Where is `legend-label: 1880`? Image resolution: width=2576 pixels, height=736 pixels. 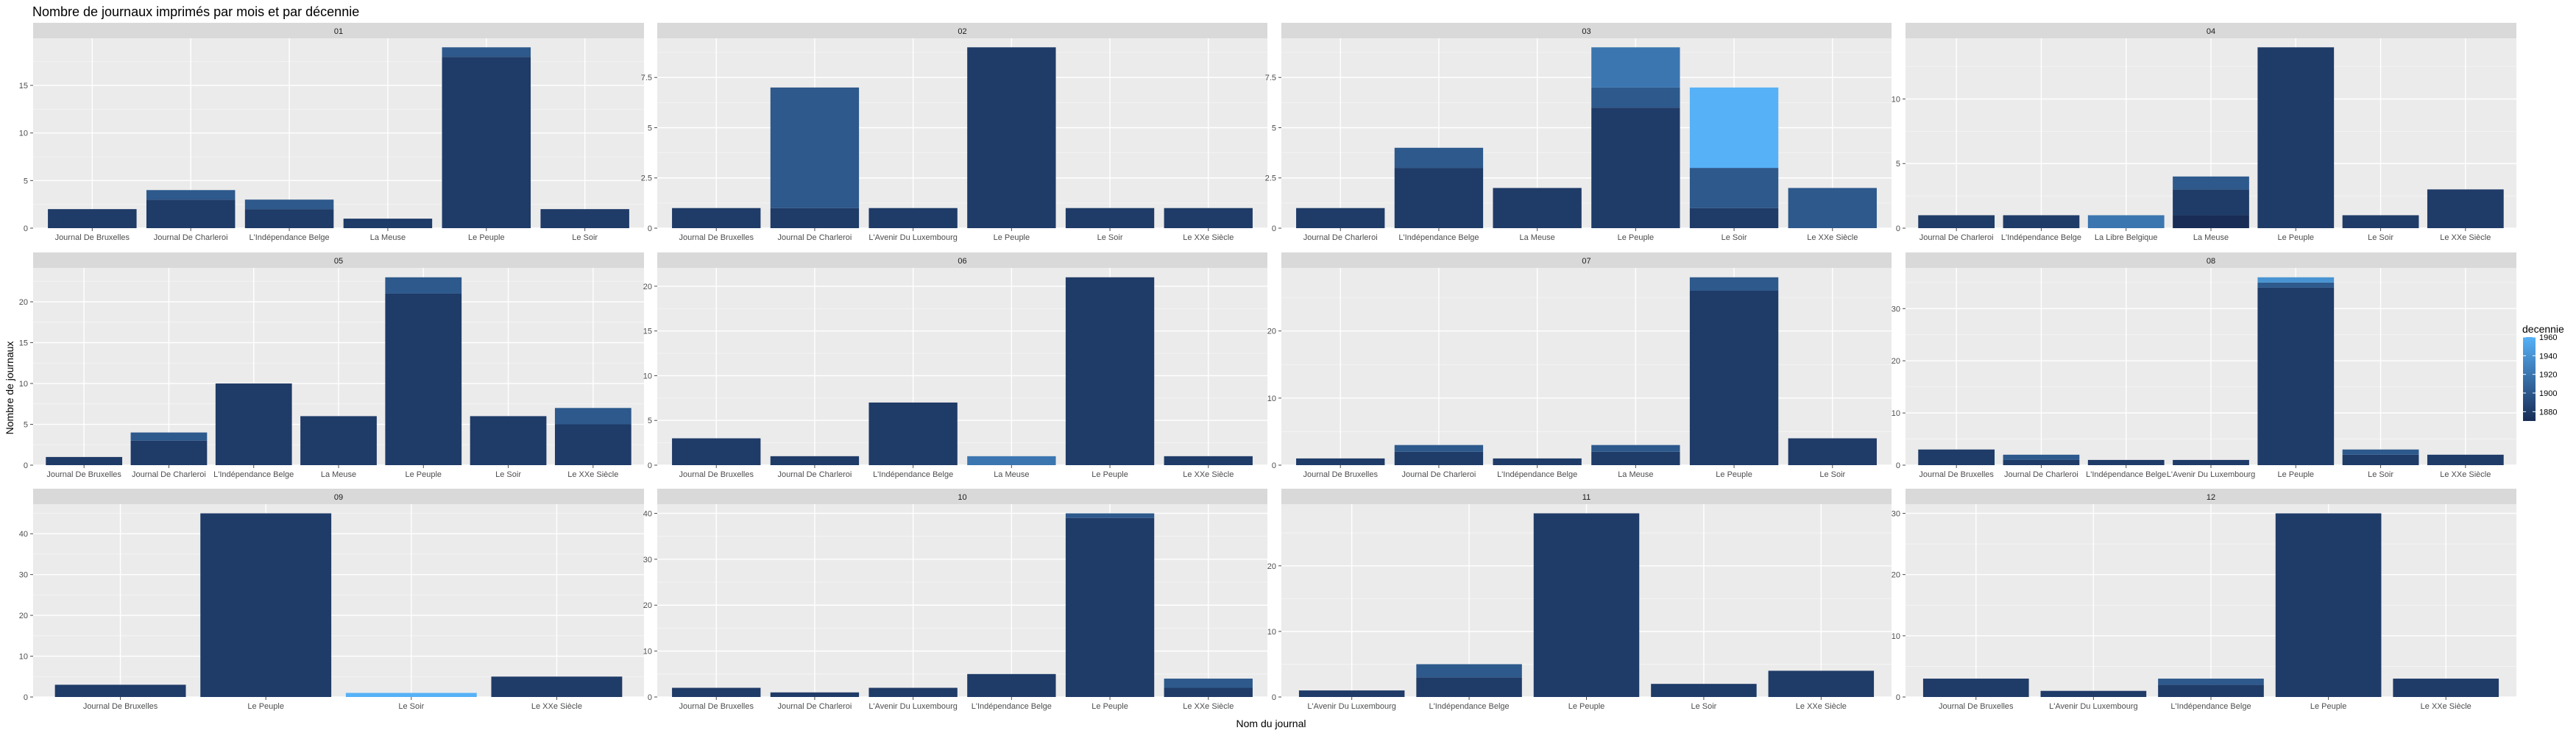
legend-label: 1880 is located at coordinates (2548, 412).